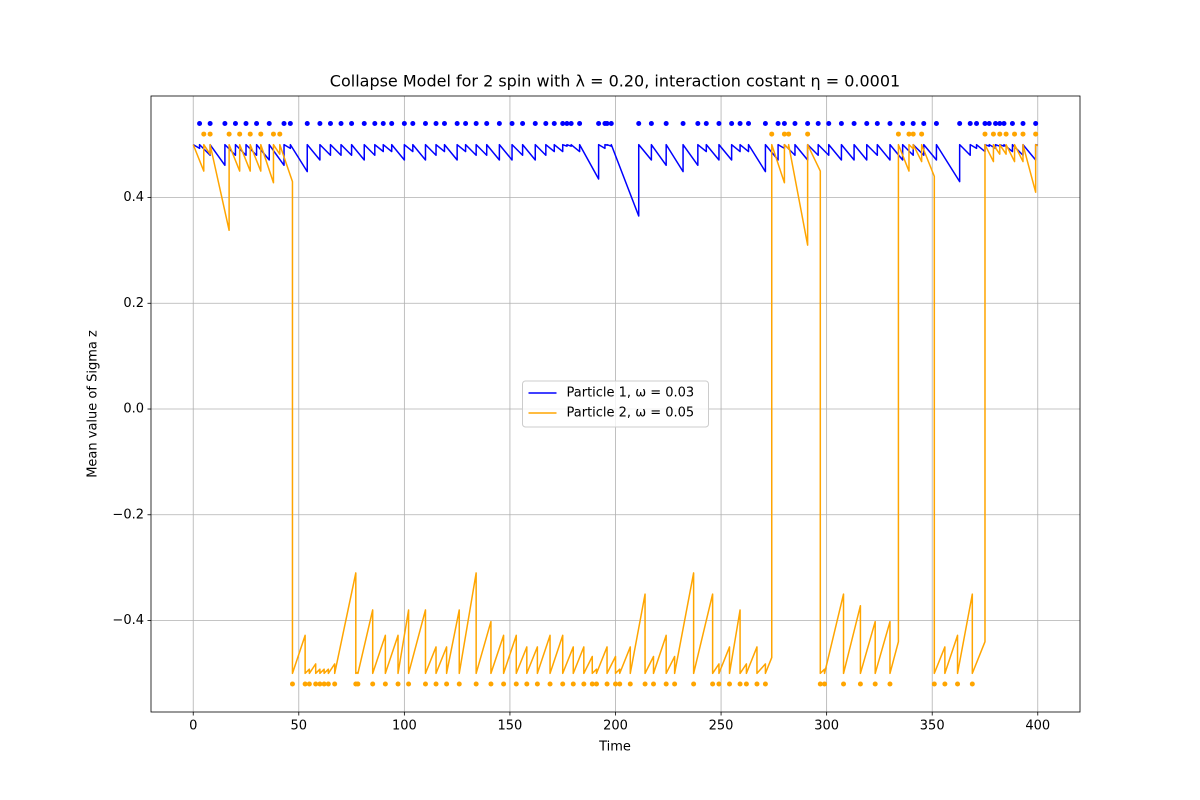 The width and height of the screenshot is (1200, 800). What do you see at coordinates (615, 726) in the screenshot?
I see `x-tick-label: 200` at bounding box center [615, 726].